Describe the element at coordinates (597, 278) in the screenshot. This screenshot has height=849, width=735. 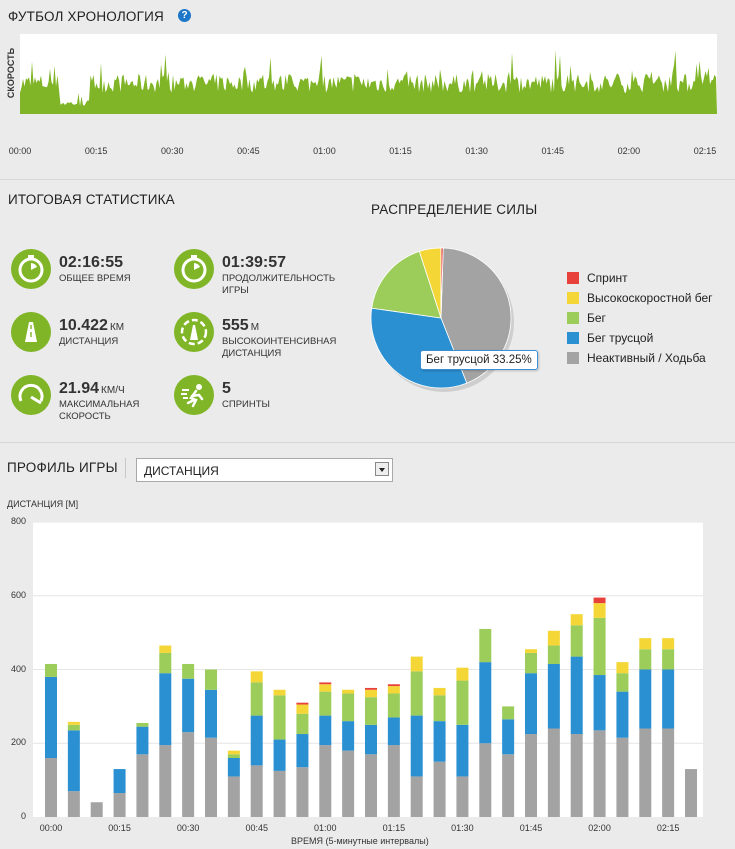
I see `legend-item: Спринт` at that location.